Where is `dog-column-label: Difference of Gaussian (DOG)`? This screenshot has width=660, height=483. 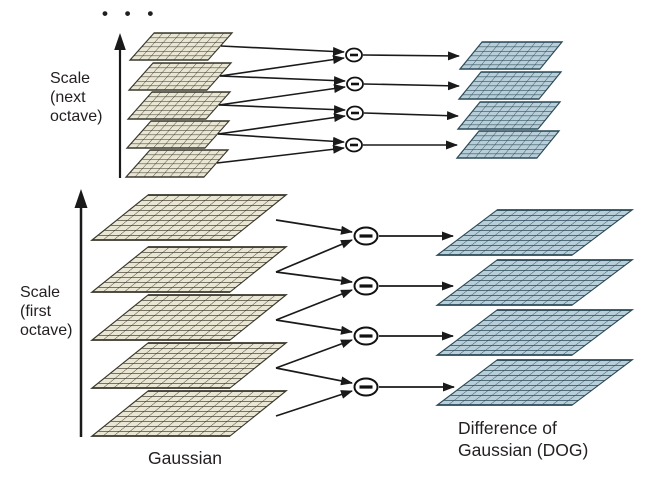
dog-column-label: Difference of Gaussian (DOG) is located at coordinates (523, 439).